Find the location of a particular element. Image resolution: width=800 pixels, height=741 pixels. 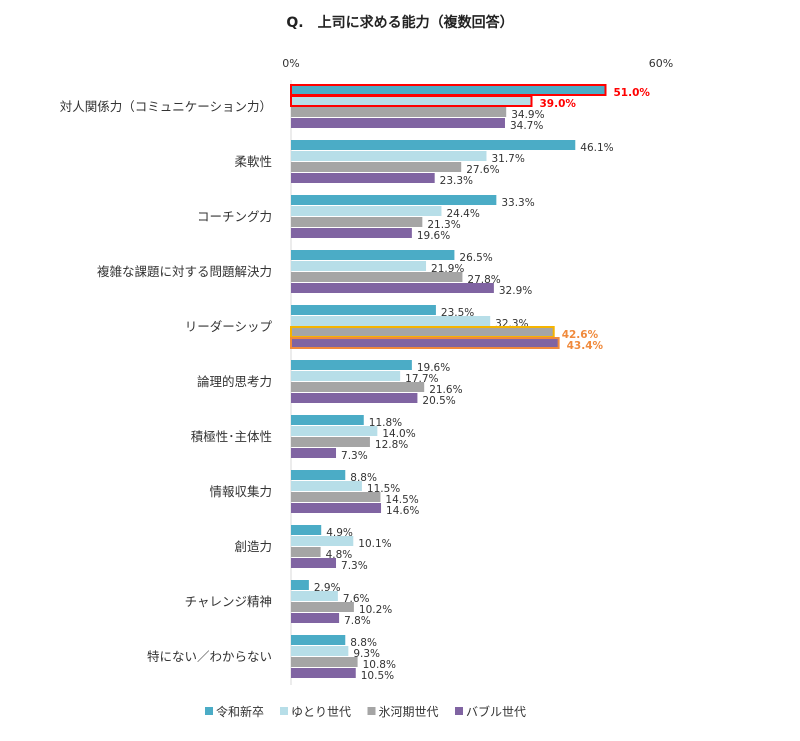

data-label: 10.1% is located at coordinates (374, 544).